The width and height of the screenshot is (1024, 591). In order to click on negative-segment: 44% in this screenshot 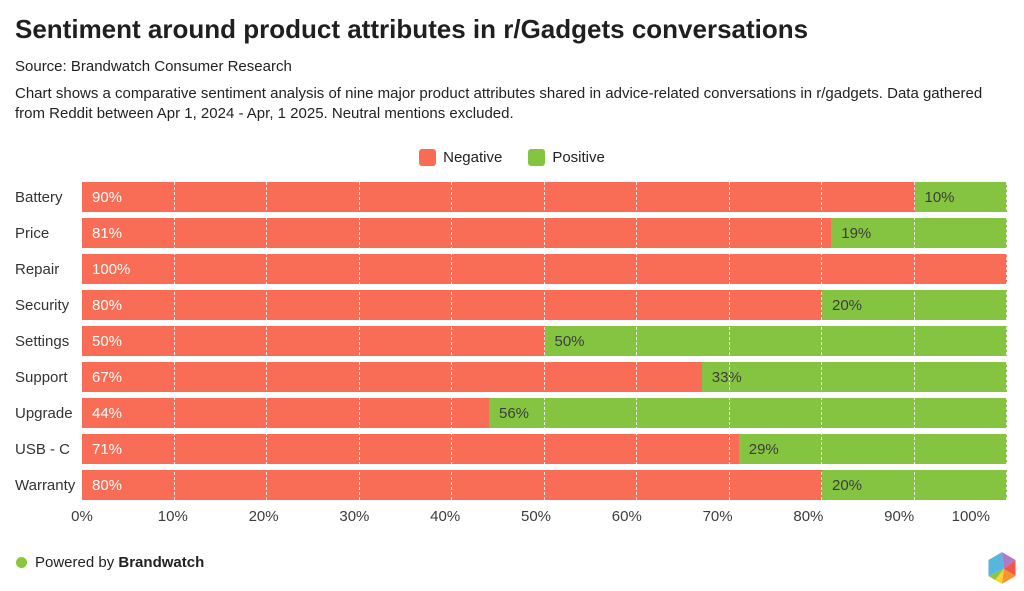, I will do `click(285, 413)`.